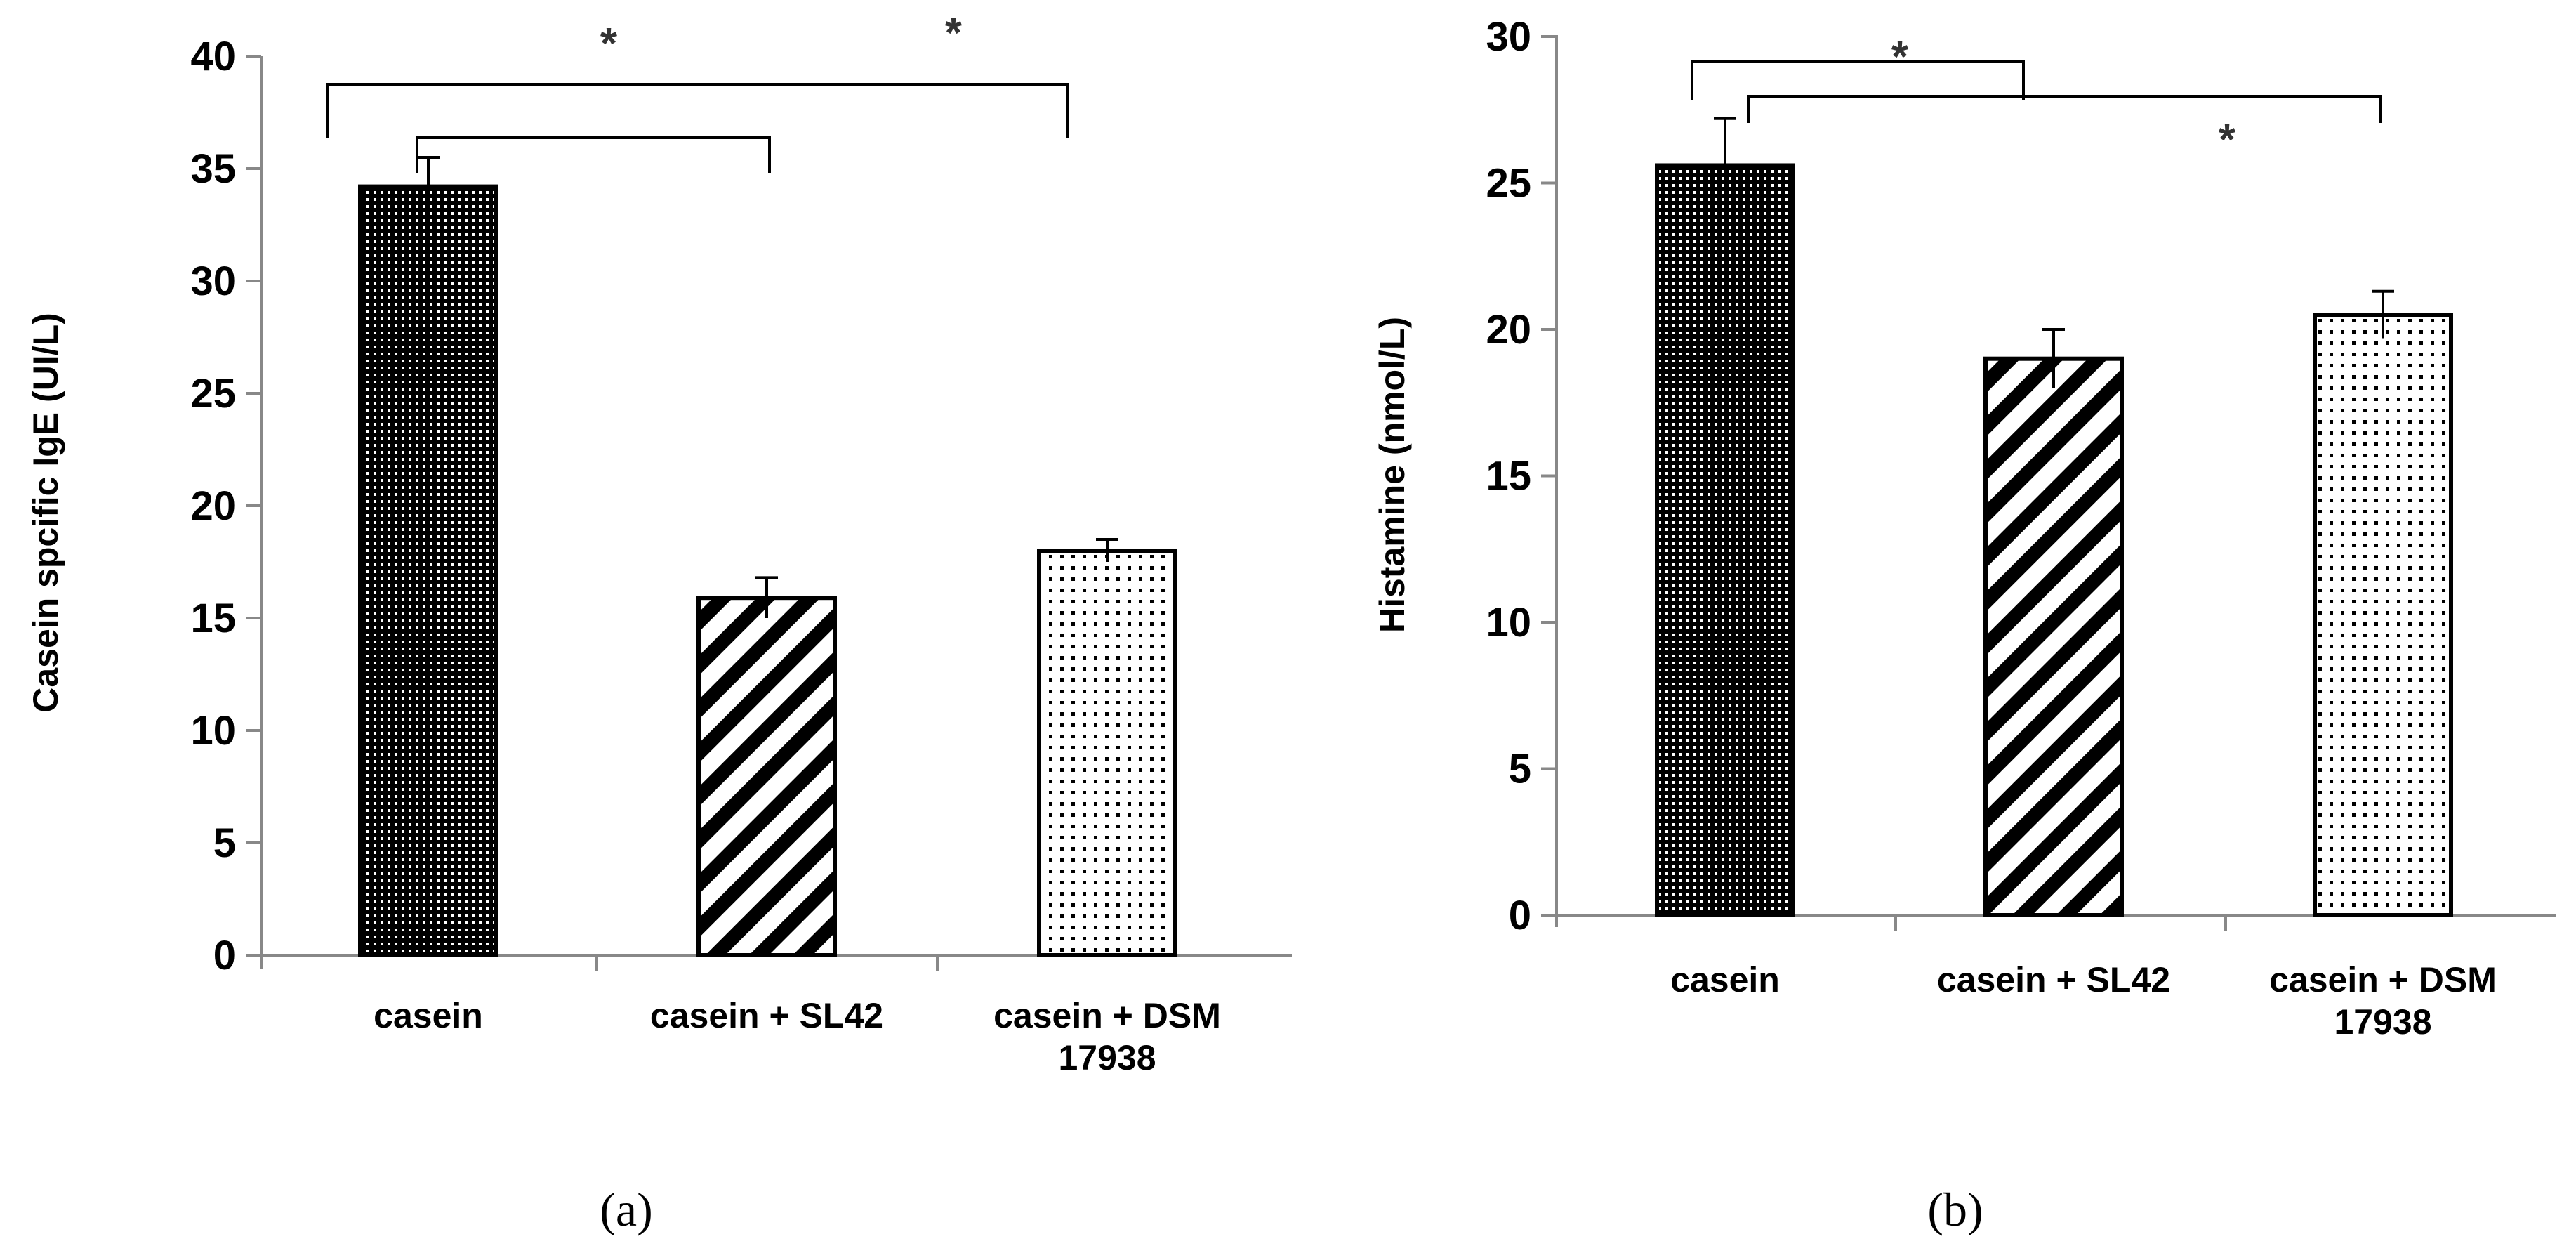 The image size is (2576, 1253). I want to click on y-axis-label-b: Histamine (nmol/L), so click(1392, 475).